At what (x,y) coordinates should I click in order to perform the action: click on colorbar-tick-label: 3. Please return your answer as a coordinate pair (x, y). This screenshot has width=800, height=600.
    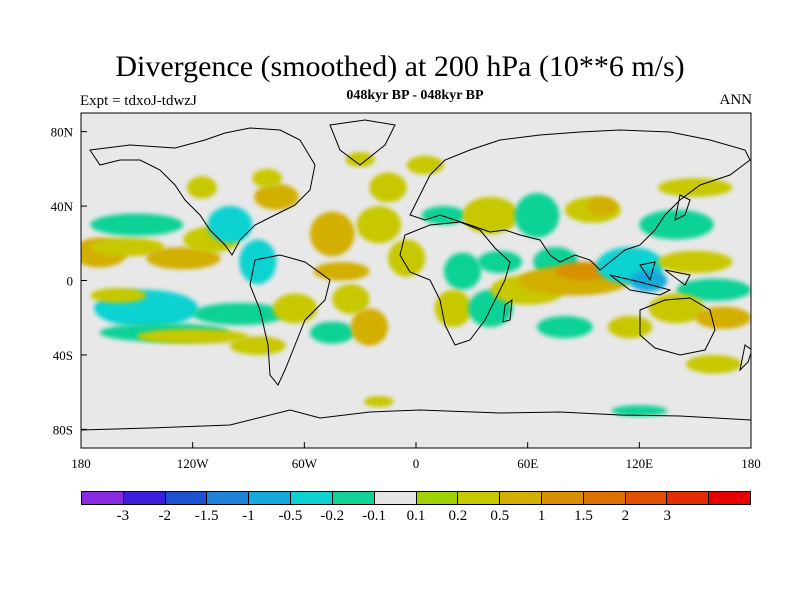
    Looking at the image, I should click on (667, 516).